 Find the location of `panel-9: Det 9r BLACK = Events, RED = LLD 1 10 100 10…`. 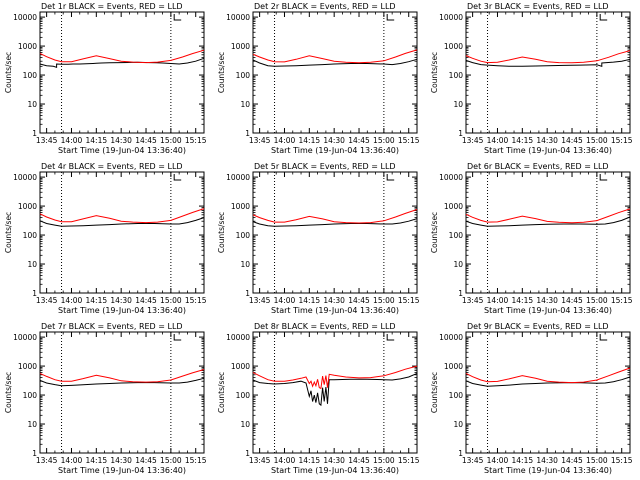

panel-9: Det 9r BLACK = Events, RED = LLD 1 10 100 10… is located at coordinates (531, 398).